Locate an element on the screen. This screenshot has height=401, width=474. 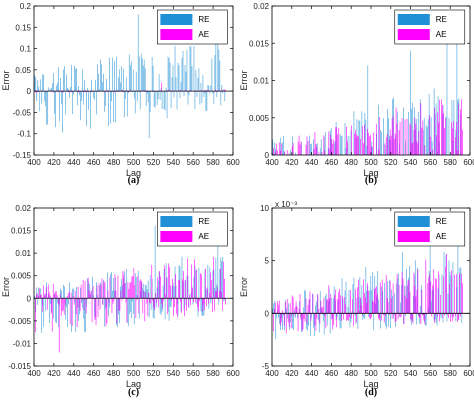
y-tick-label: 0.015 is located at coordinates (21, 231).